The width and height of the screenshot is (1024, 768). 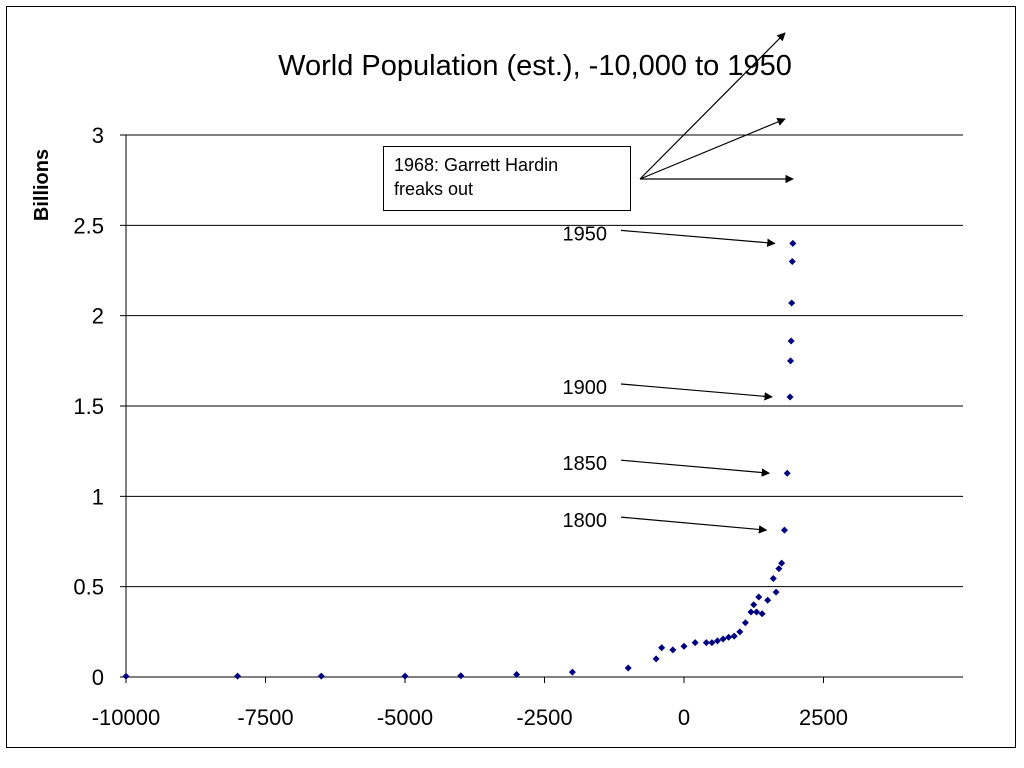 I want to click on callout-line-1: 1968: Garrett Hardin, so click(x=476, y=165).